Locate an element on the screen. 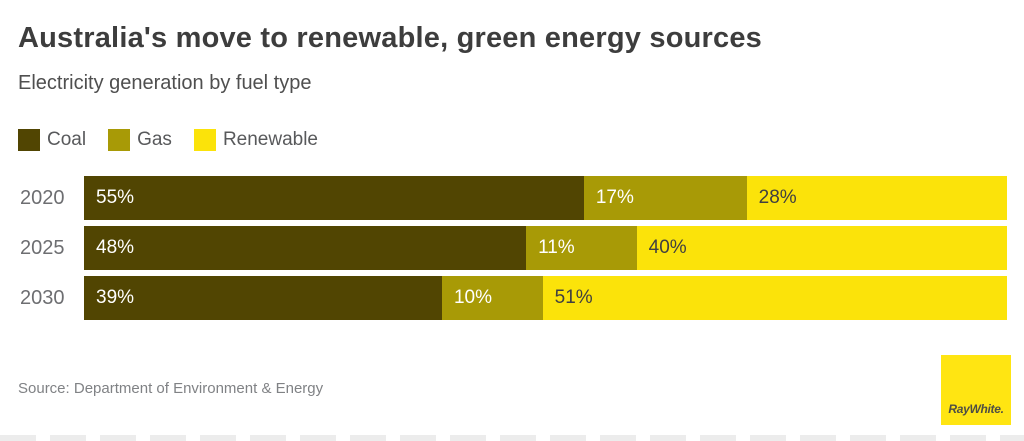  year-label: 2030 is located at coordinates (42, 298).